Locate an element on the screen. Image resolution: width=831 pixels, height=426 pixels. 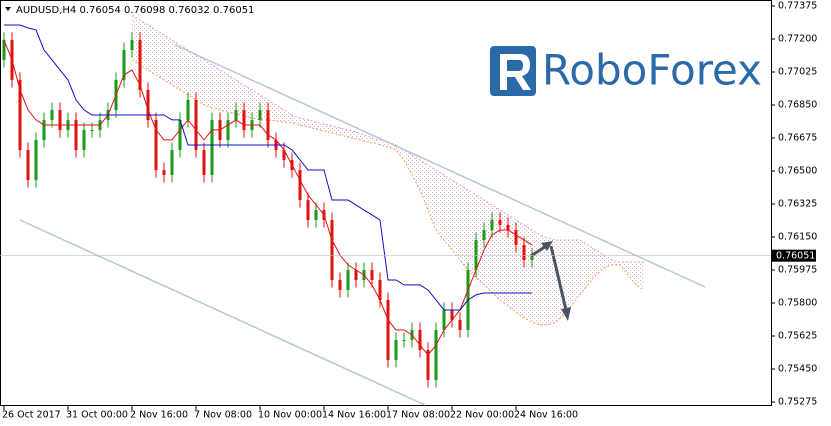
y-tick-label: 0.76500 is located at coordinates (797, 171).